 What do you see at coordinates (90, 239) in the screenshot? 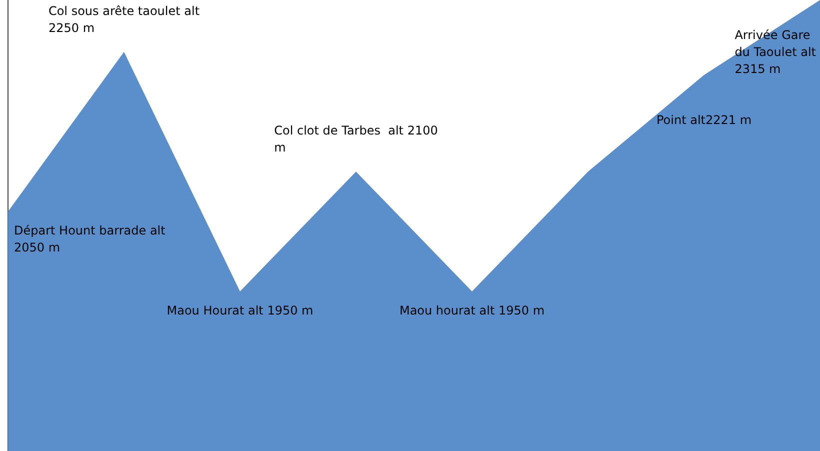
I see `data-label: Départ Hount barrade alt 2050 m` at bounding box center [90, 239].